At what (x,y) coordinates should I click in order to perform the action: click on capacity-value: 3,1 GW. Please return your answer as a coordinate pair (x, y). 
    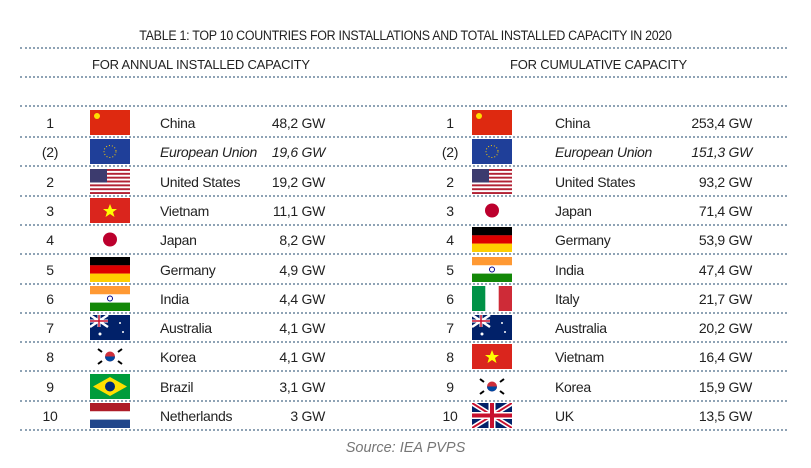
    Looking at the image, I should click on (302, 386).